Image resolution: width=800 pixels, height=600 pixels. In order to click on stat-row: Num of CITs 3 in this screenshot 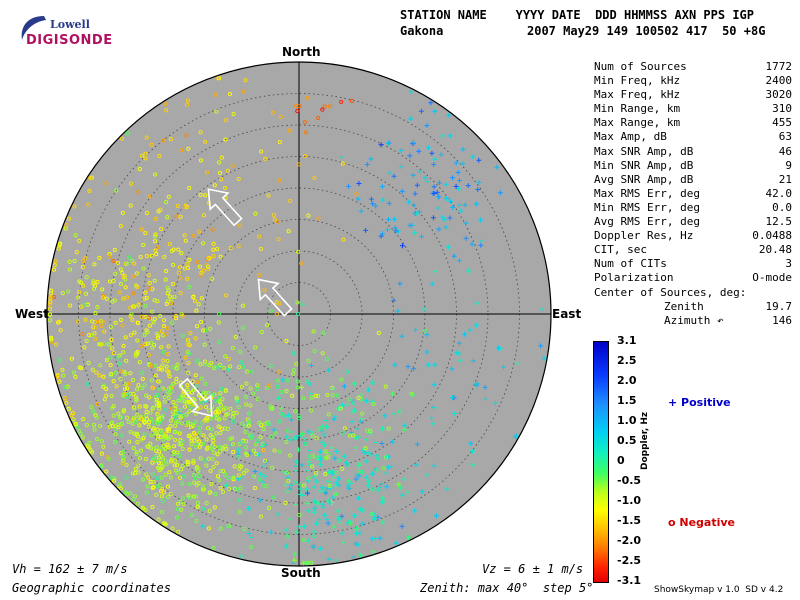, I will do `click(693, 264)`.